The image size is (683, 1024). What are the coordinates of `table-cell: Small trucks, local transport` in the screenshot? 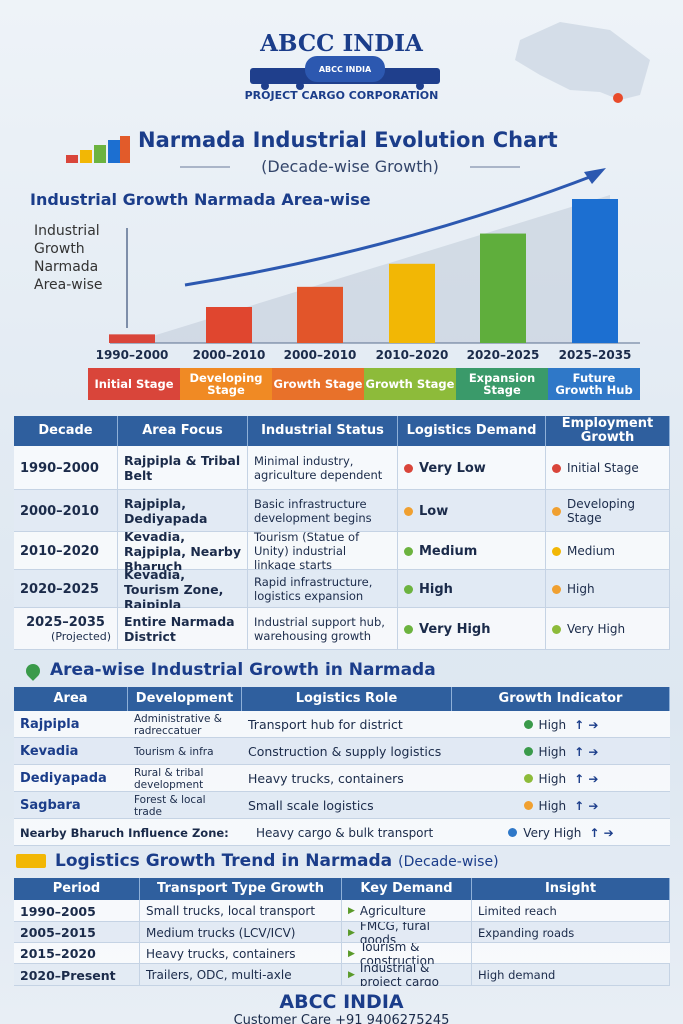 It's located at (241, 911).